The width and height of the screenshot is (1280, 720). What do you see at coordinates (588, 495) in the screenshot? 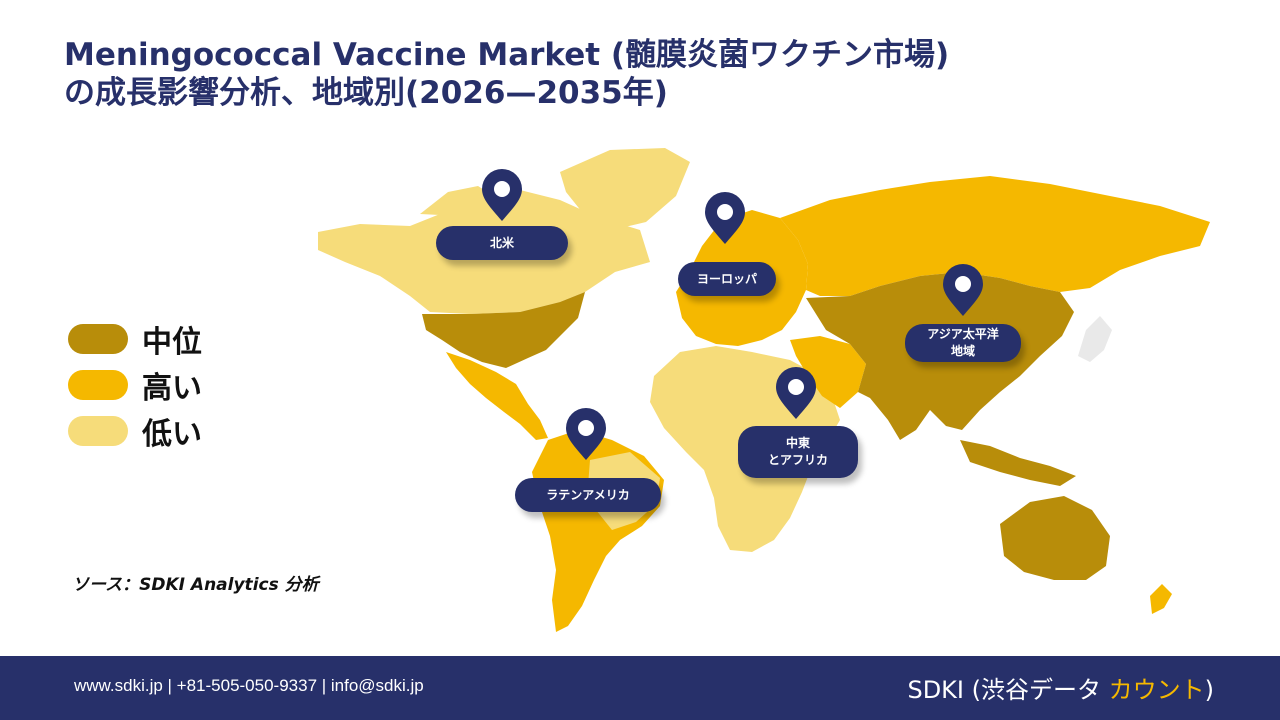
I see `region-label-latin-america: ラテンアメリカ` at bounding box center [588, 495].